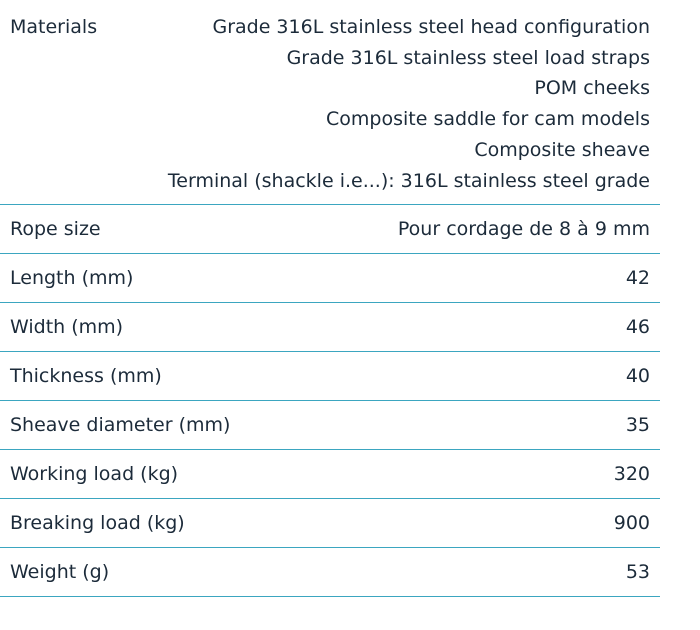 The width and height of the screenshot is (700, 630). I want to click on spec-row: Width (mm) 46, so click(330, 327).